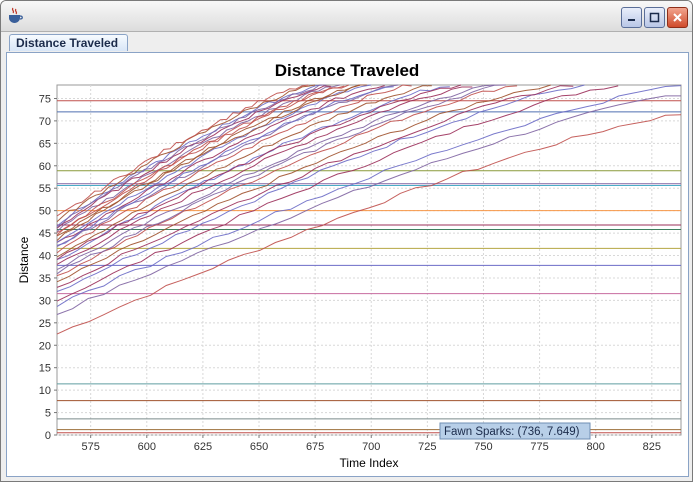 This screenshot has height=482, width=693. I want to click on y-axis-label: Distance, so click(24, 259).